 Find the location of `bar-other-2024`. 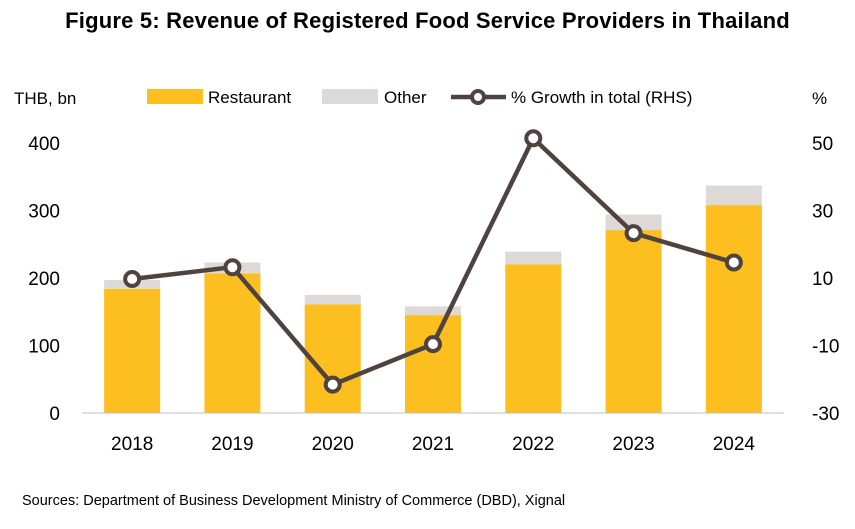

bar-other-2024 is located at coordinates (733, 195).